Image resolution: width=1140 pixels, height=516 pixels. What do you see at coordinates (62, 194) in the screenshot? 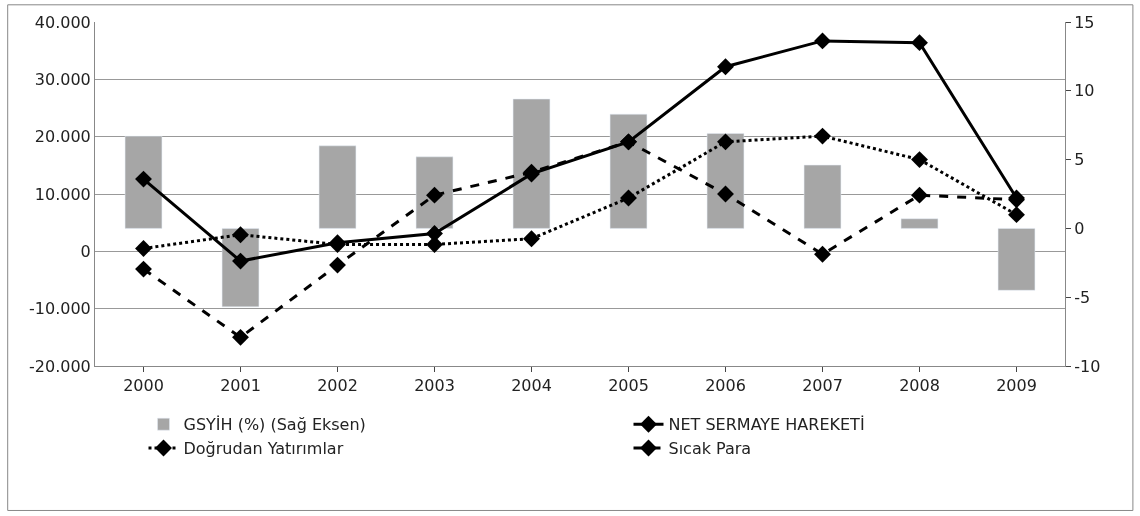
I see `y-tick-label: 10.000` at bounding box center [62, 194].